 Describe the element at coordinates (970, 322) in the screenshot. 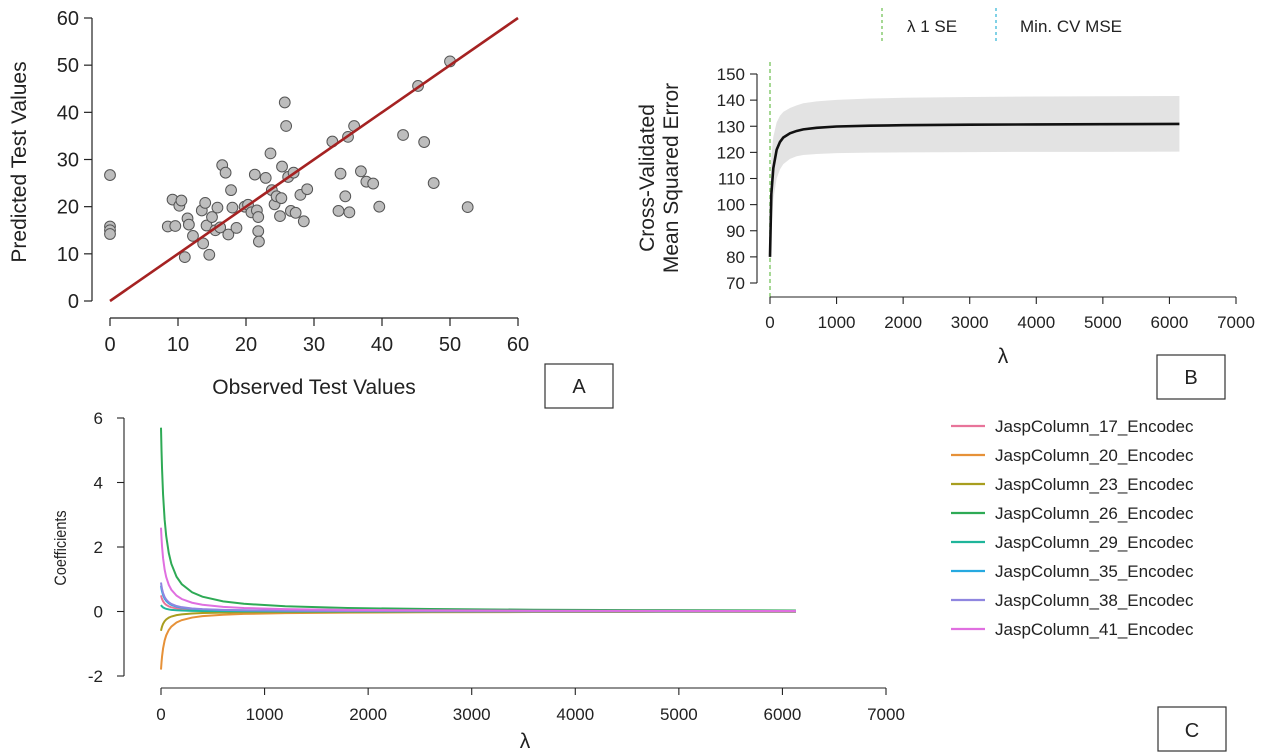

I see `panel-b-x-tick-label: 3000` at that location.